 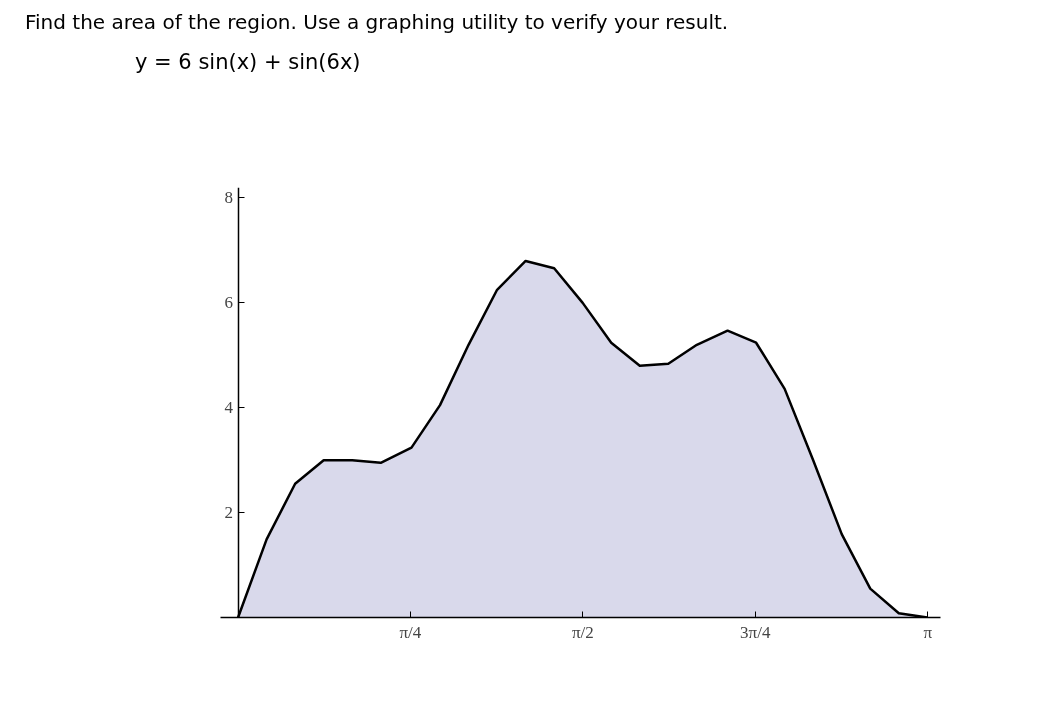 What do you see at coordinates (755, 632) in the screenshot?
I see `x-tick-label: 3π/4` at bounding box center [755, 632].